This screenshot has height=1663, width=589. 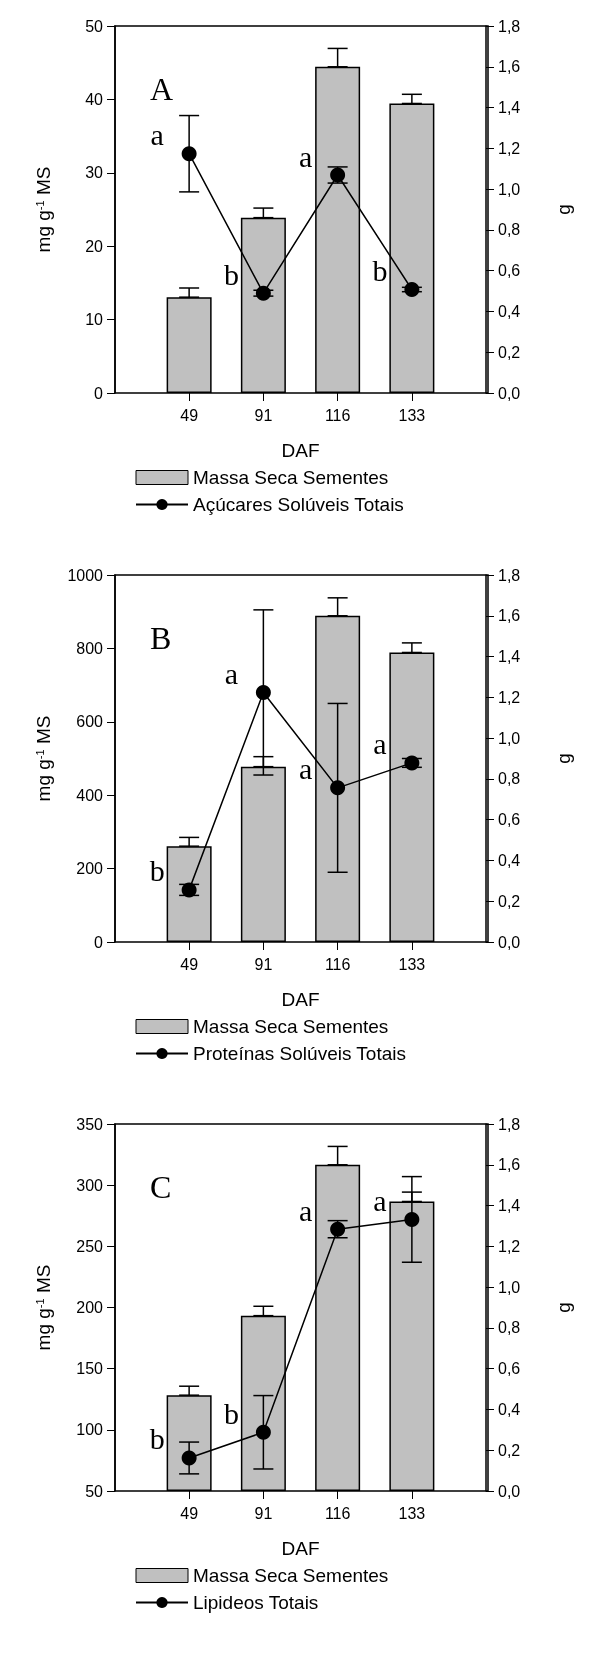 What do you see at coordinates (94, 246) in the screenshot?
I see `y-tick-label: 20` at bounding box center [94, 246].